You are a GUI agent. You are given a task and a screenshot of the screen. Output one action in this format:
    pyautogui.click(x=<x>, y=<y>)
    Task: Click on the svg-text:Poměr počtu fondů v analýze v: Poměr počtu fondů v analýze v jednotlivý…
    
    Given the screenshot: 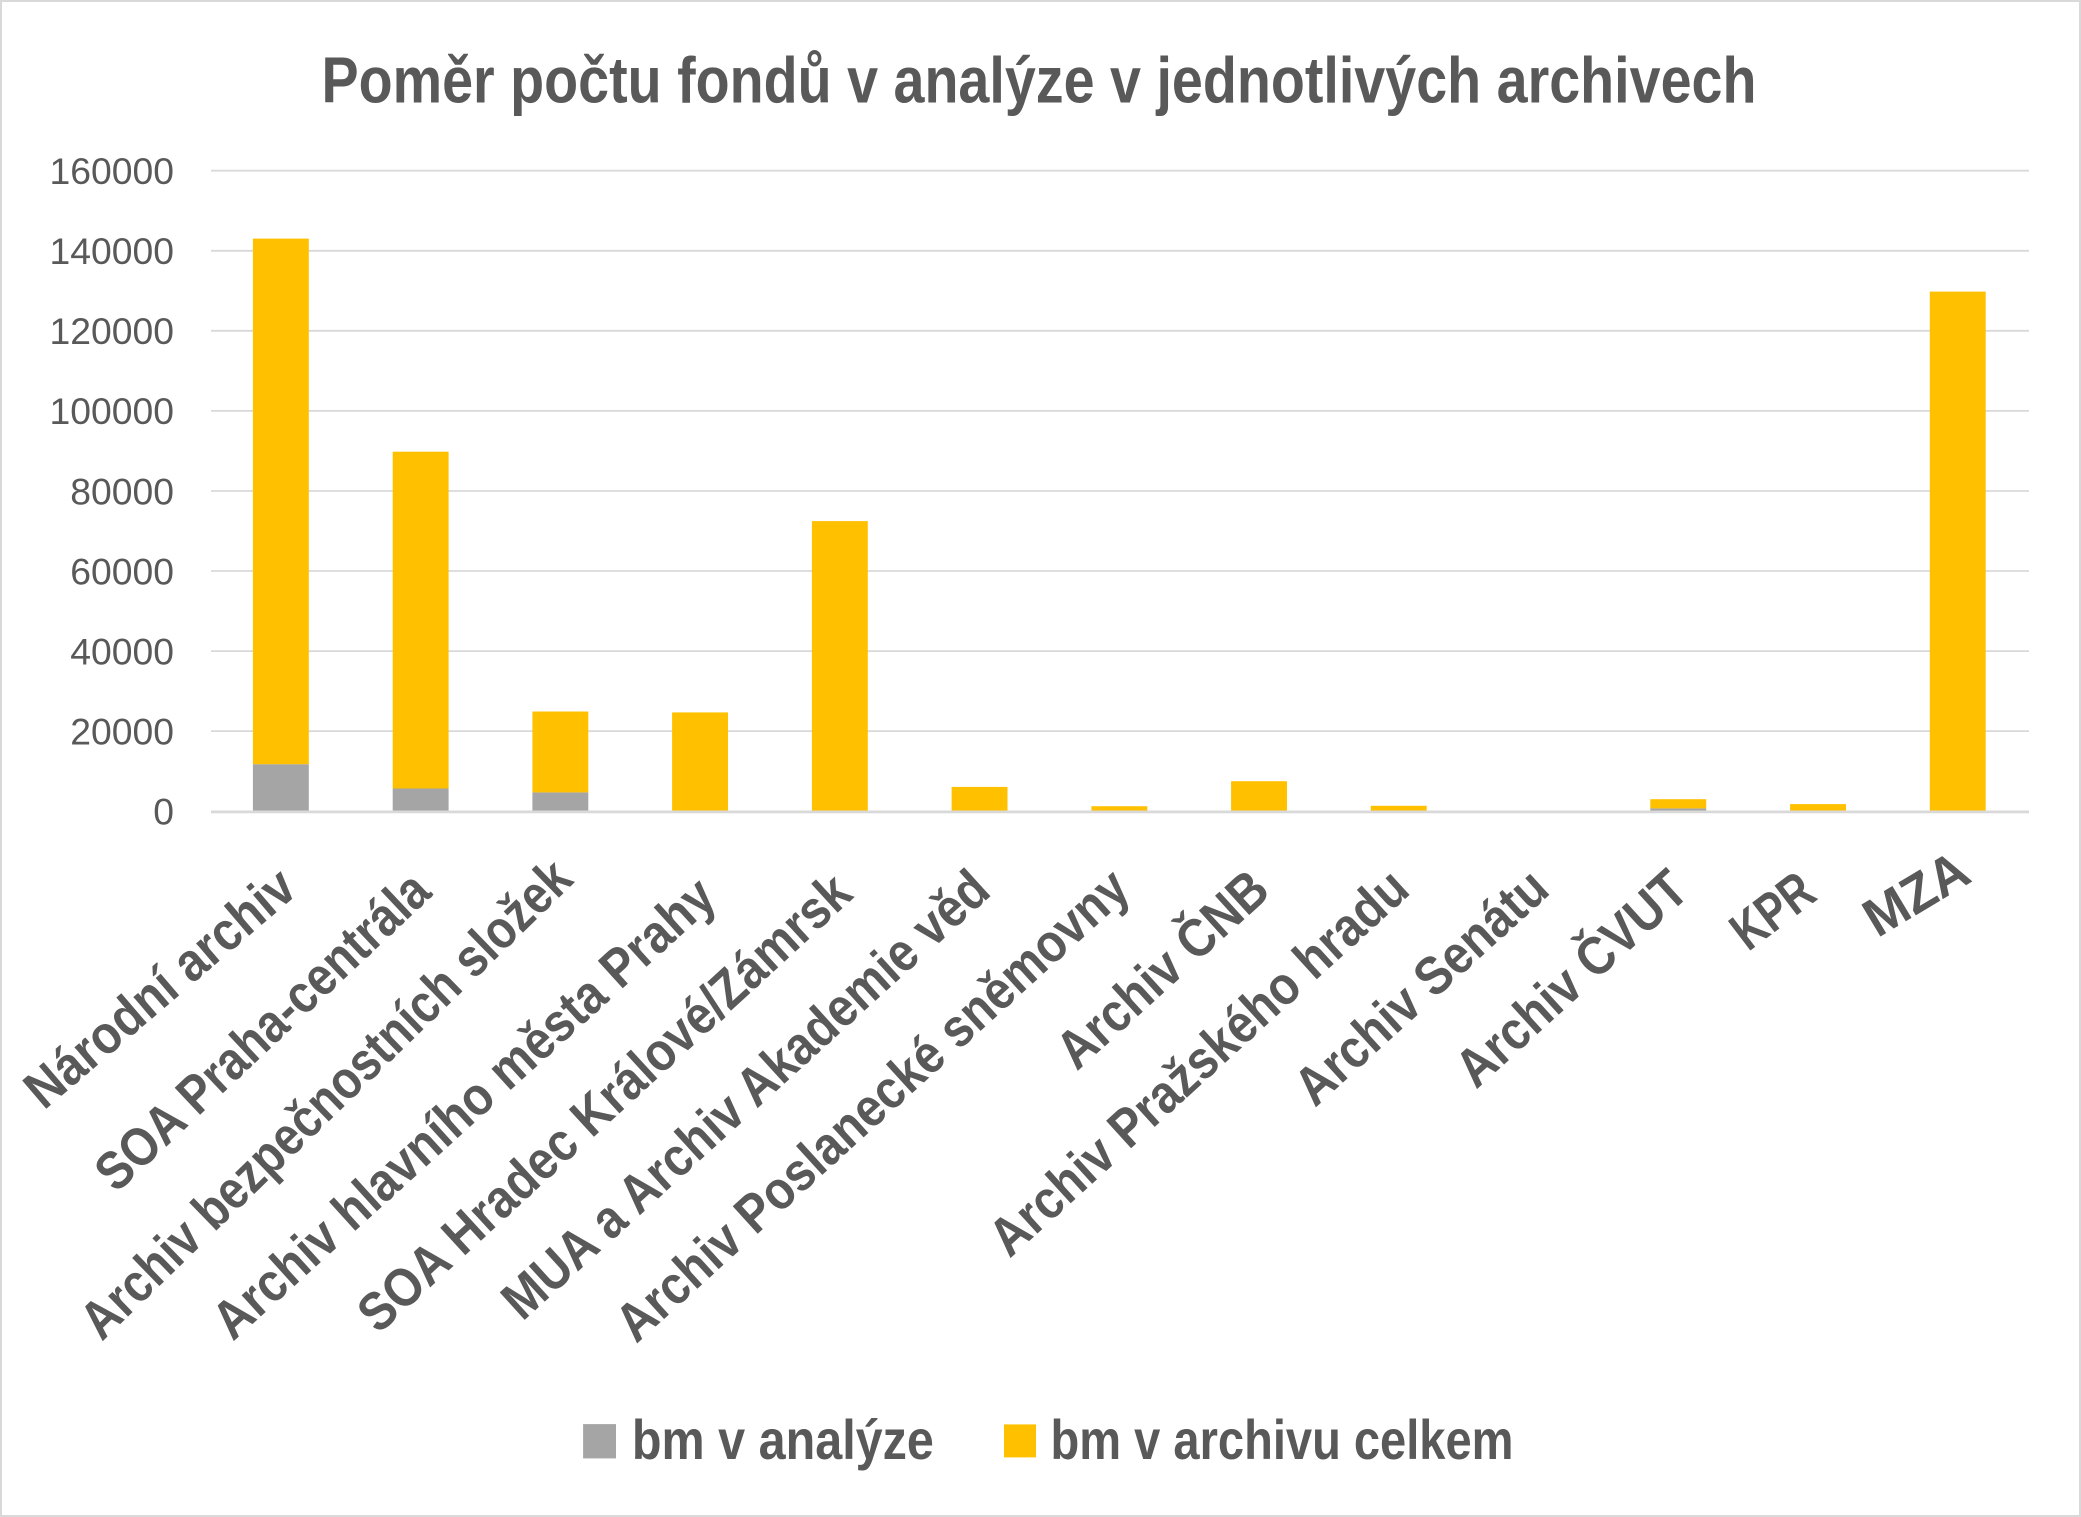 What is the action you would take?
    pyautogui.click(x=1039, y=79)
    